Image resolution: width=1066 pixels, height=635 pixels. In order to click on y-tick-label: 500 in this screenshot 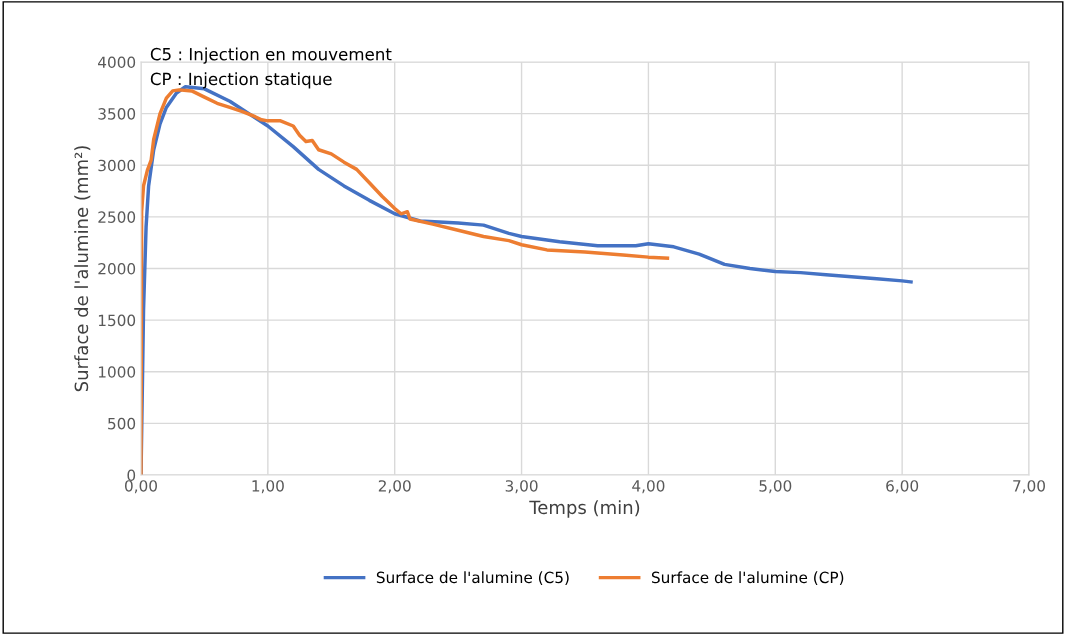, I will do `click(122, 423)`.